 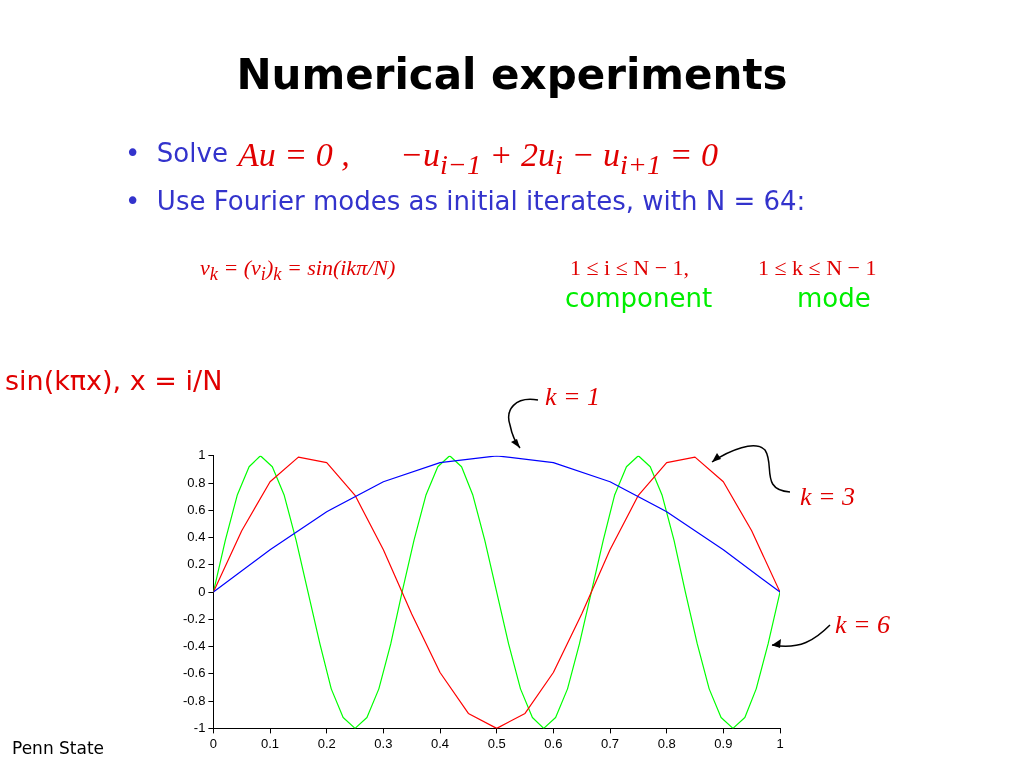 What do you see at coordinates (194, 618) in the screenshot?
I see `y-tick-label: -0.2` at bounding box center [194, 618].